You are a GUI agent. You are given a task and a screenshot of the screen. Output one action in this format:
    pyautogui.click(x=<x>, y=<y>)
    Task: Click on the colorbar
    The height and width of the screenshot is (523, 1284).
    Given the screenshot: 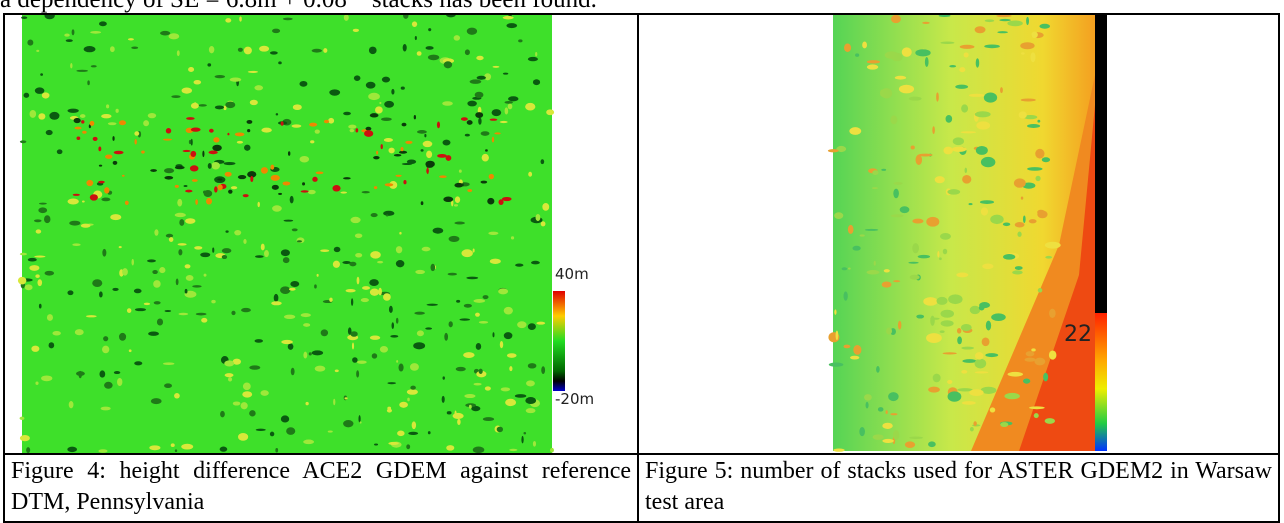 What is the action you would take?
    pyautogui.click(x=559, y=341)
    